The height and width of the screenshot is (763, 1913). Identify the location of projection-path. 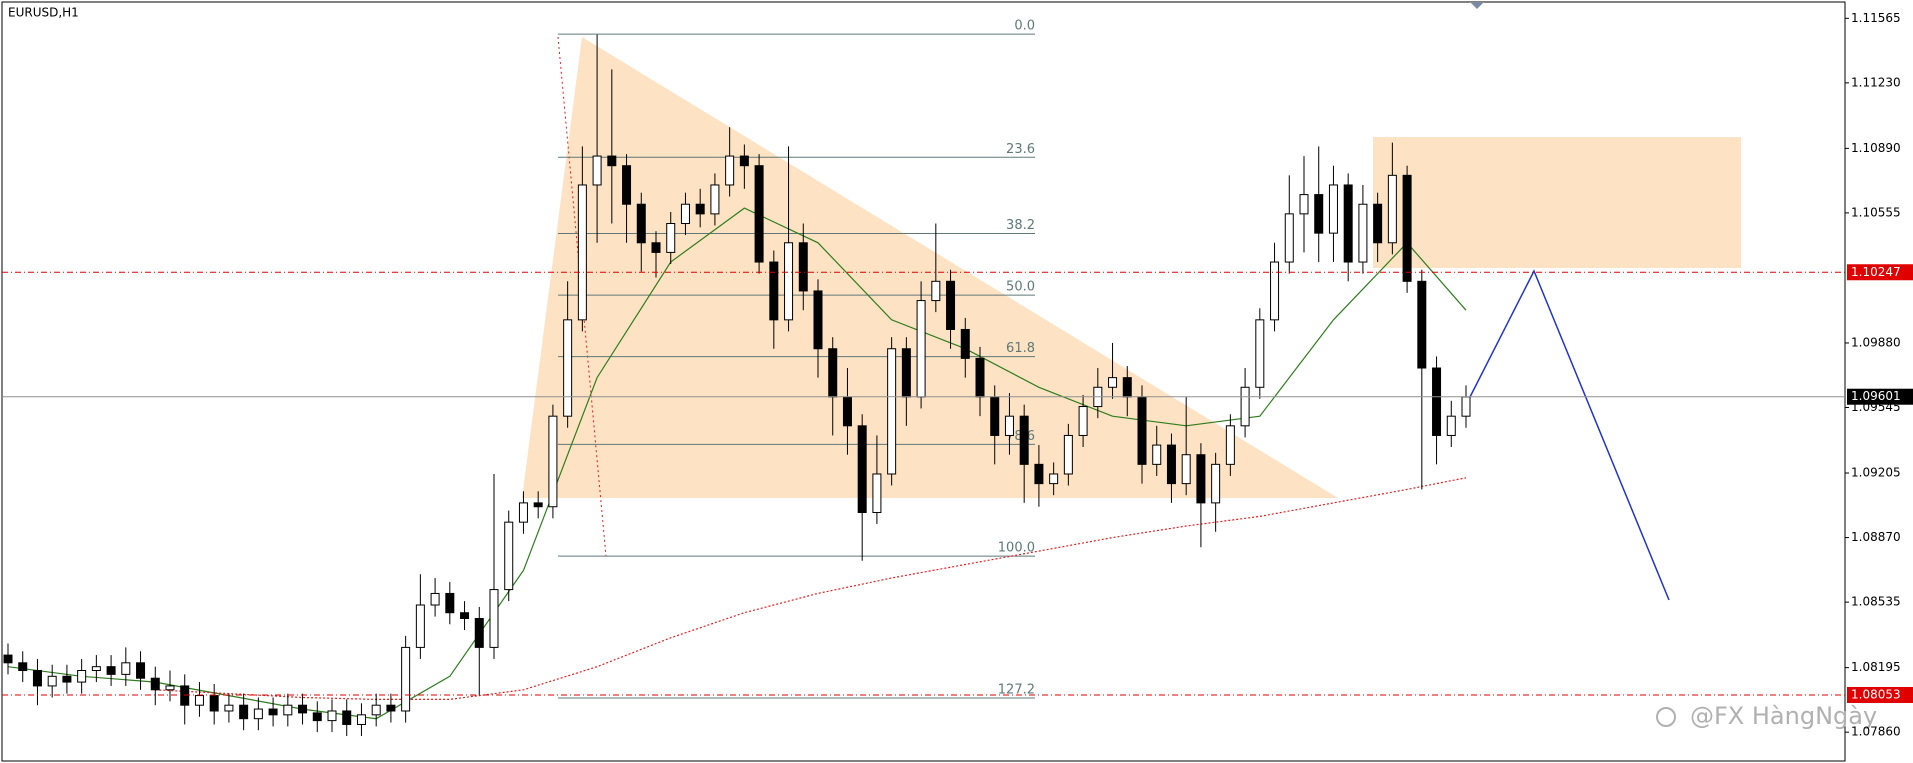
(1569, 435).